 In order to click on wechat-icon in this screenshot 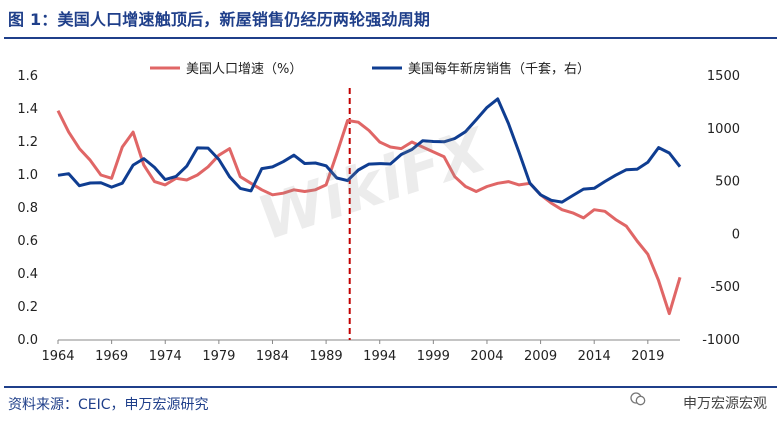, I will do `click(638, 399)`.